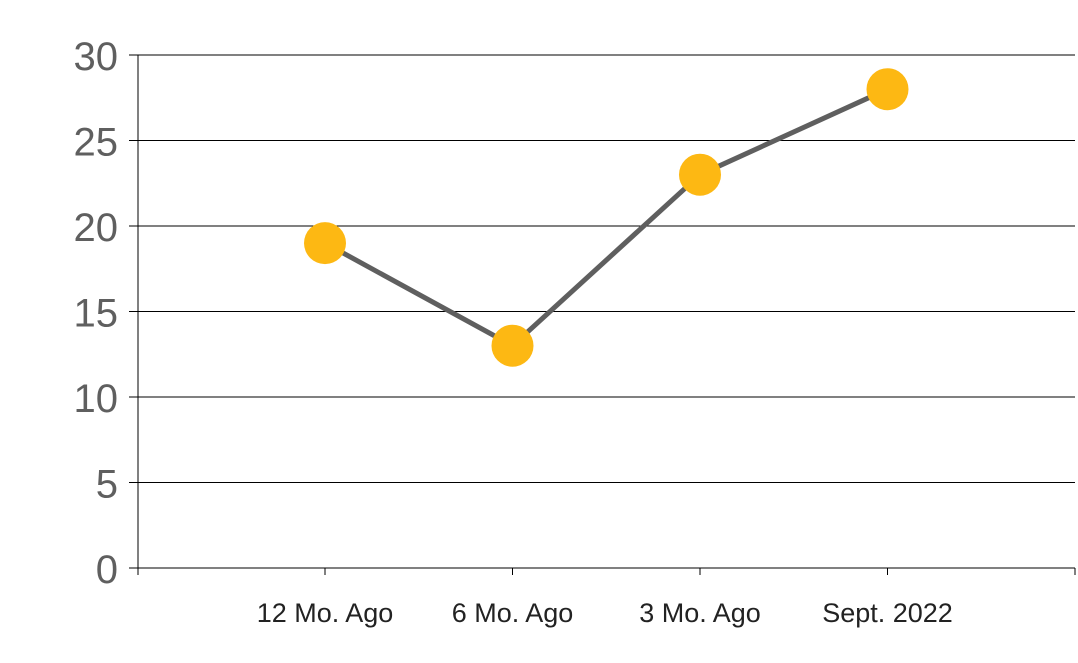 Image resolution: width=1078 pixels, height=663 pixels. What do you see at coordinates (325, 613) in the screenshot?
I see `x-tick-label: 12 Mo. Ago` at bounding box center [325, 613].